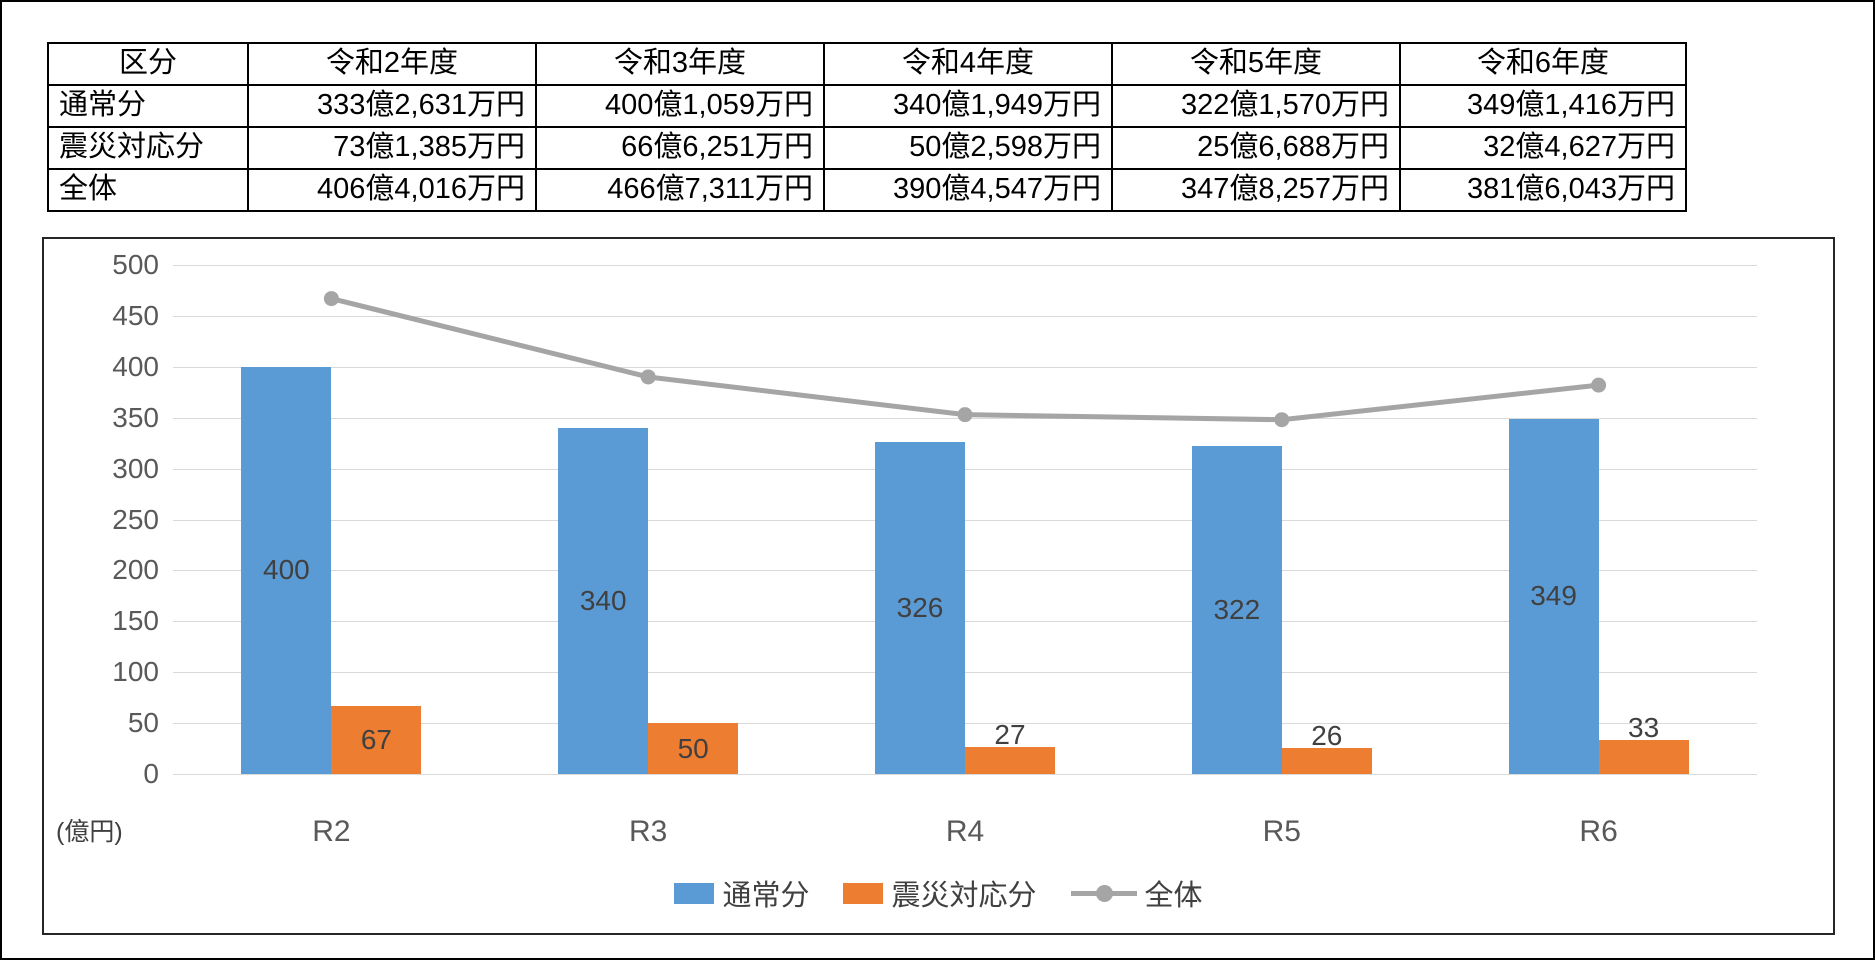  Describe the element at coordinates (392, 64) in the screenshot. I see `table-header-cell: 令和2年度` at that location.